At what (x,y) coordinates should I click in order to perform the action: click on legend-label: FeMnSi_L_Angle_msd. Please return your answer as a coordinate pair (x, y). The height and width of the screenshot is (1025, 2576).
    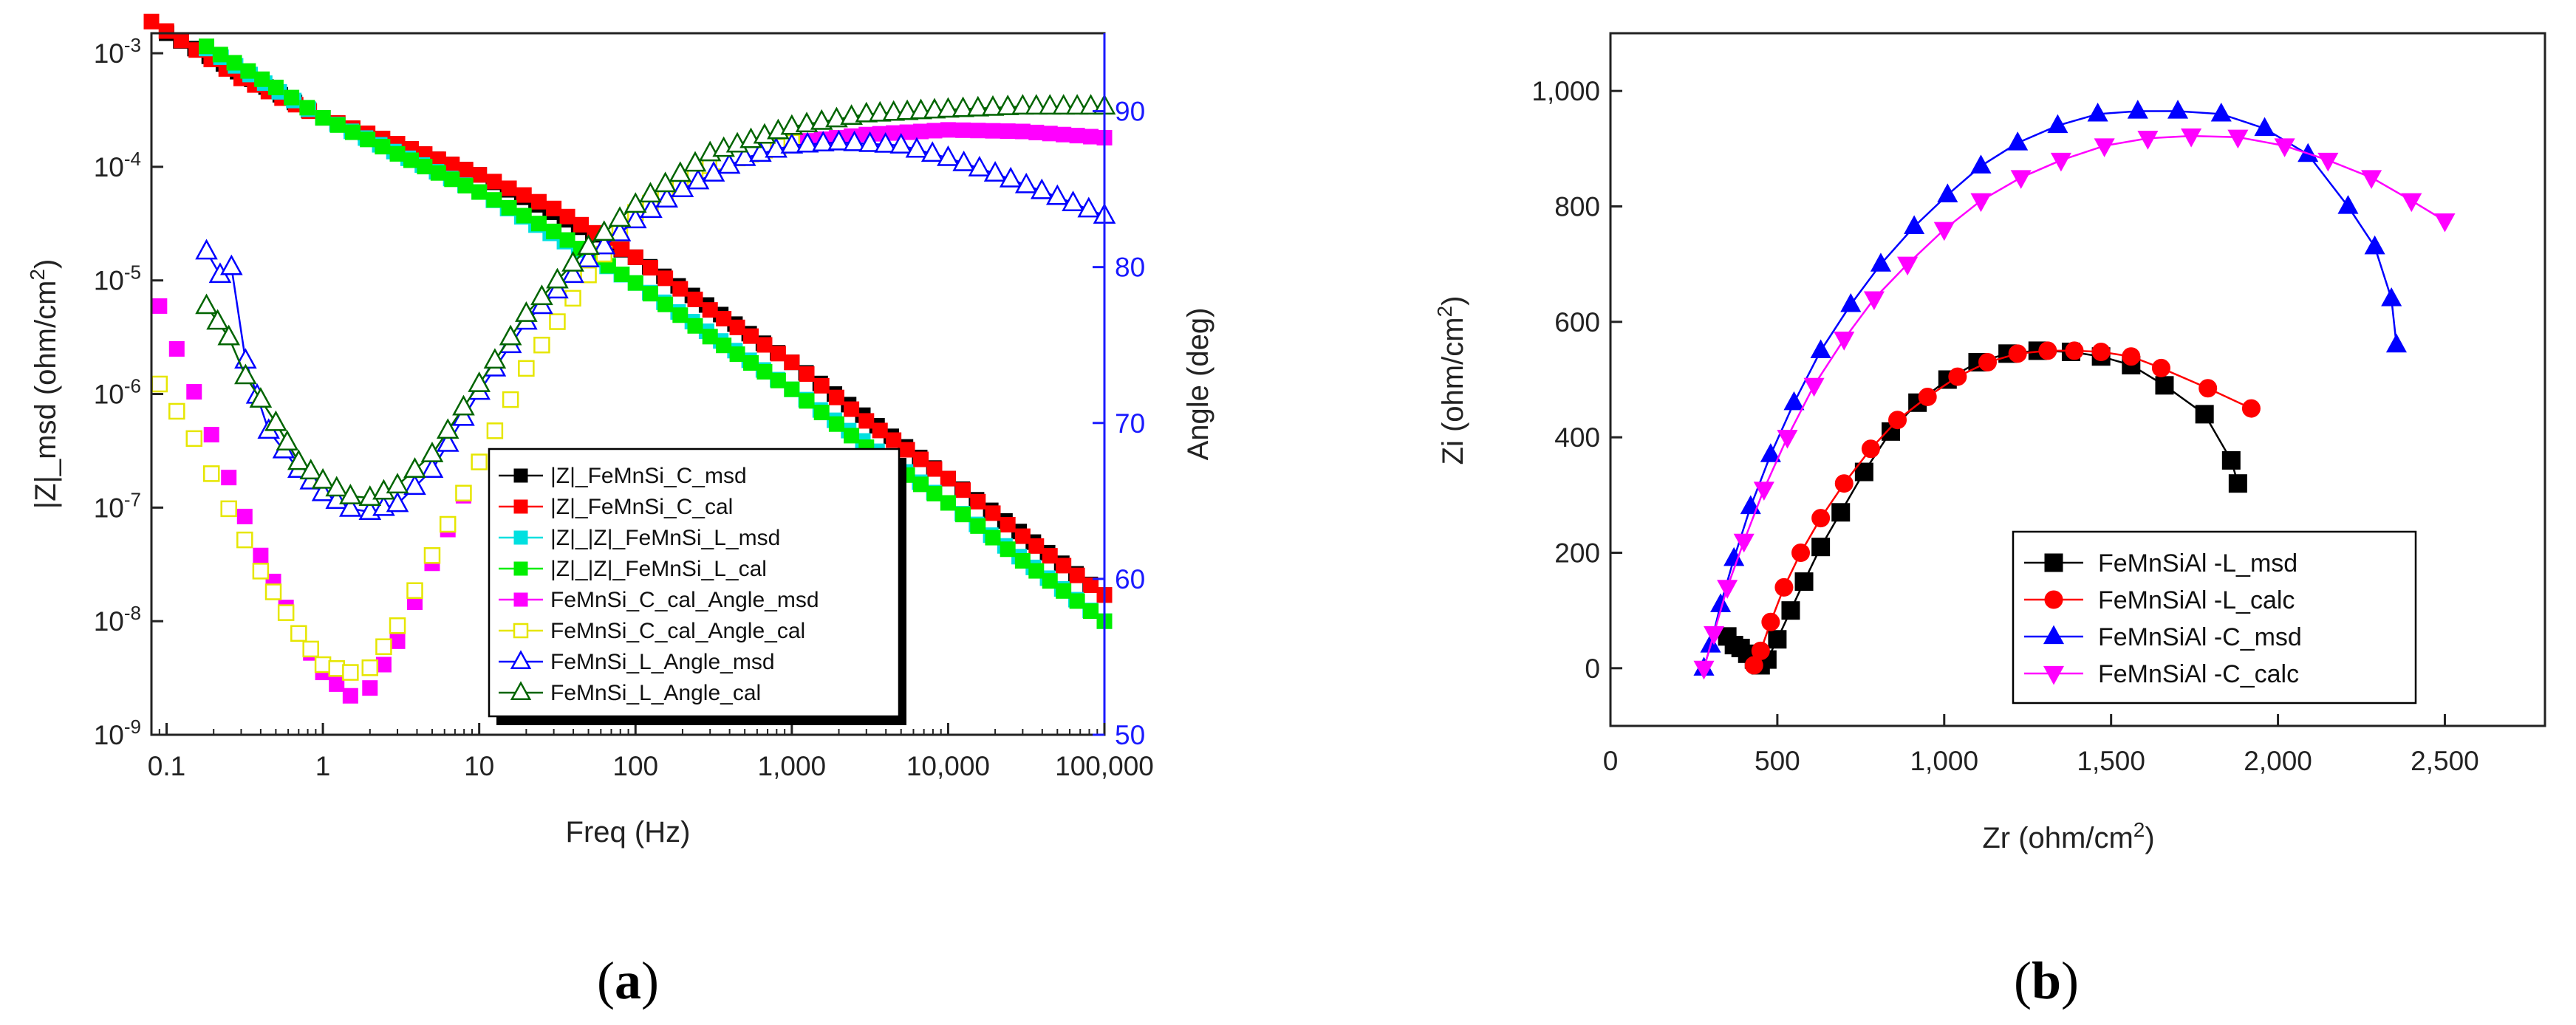
    Looking at the image, I should click on (663, 662).